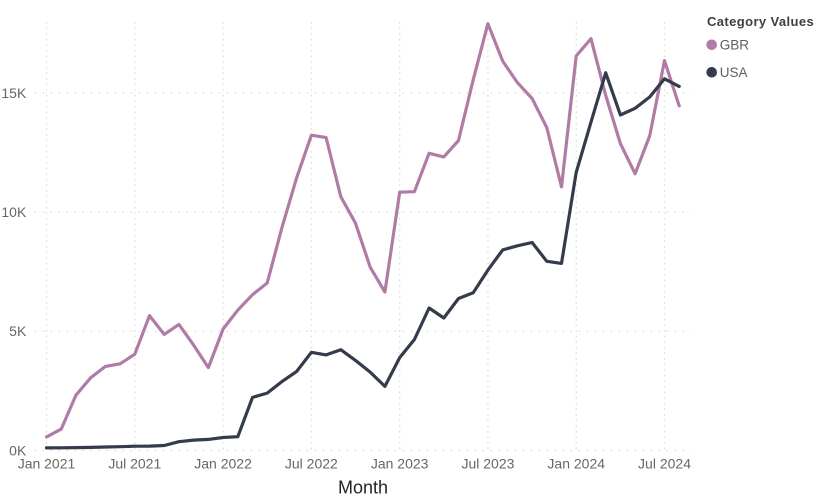 The height and width of the screenshot is (497, 816). What do you see at coordinates (664, 464) in the screenshot?
I see `svg-text: Jul 2024` at bounding box center [664, 464].